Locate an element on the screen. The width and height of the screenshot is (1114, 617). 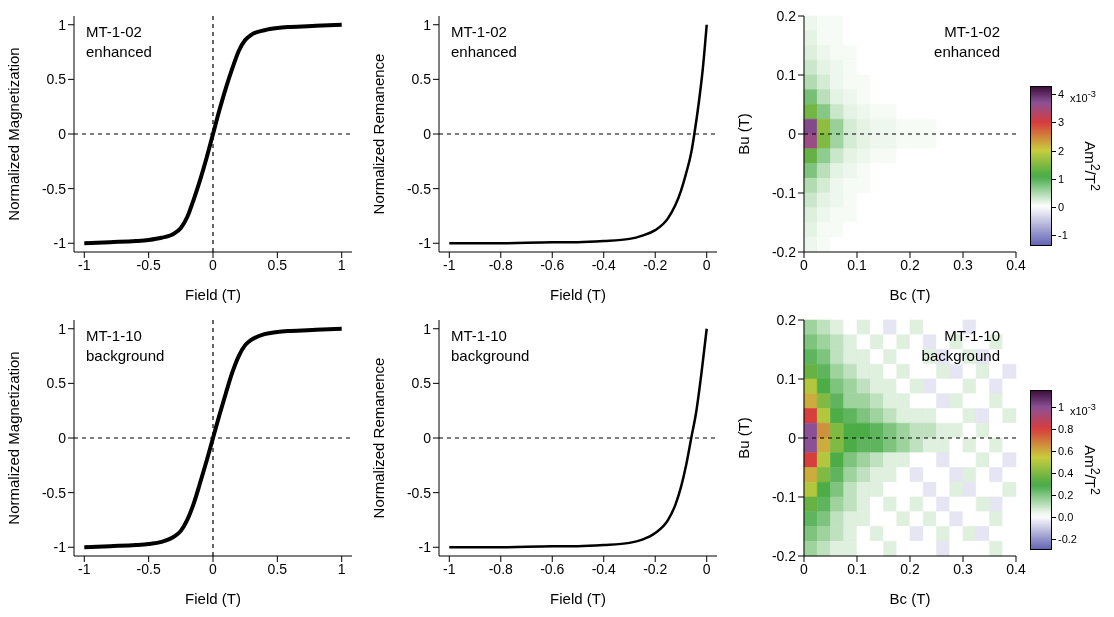
color-bar-label: 0.6 is located at coordinates (1066, 451).